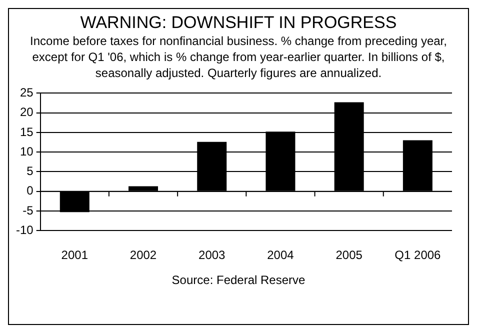  I want to click on chart-subtitle: Income before taxes for nonfinancial business. % change from preceding year, except for Q1 '06, which is % change from year-earlier quarter. In billions of $, seasonally adjusted. Quarterly figures are annualized., so click(238, 57).